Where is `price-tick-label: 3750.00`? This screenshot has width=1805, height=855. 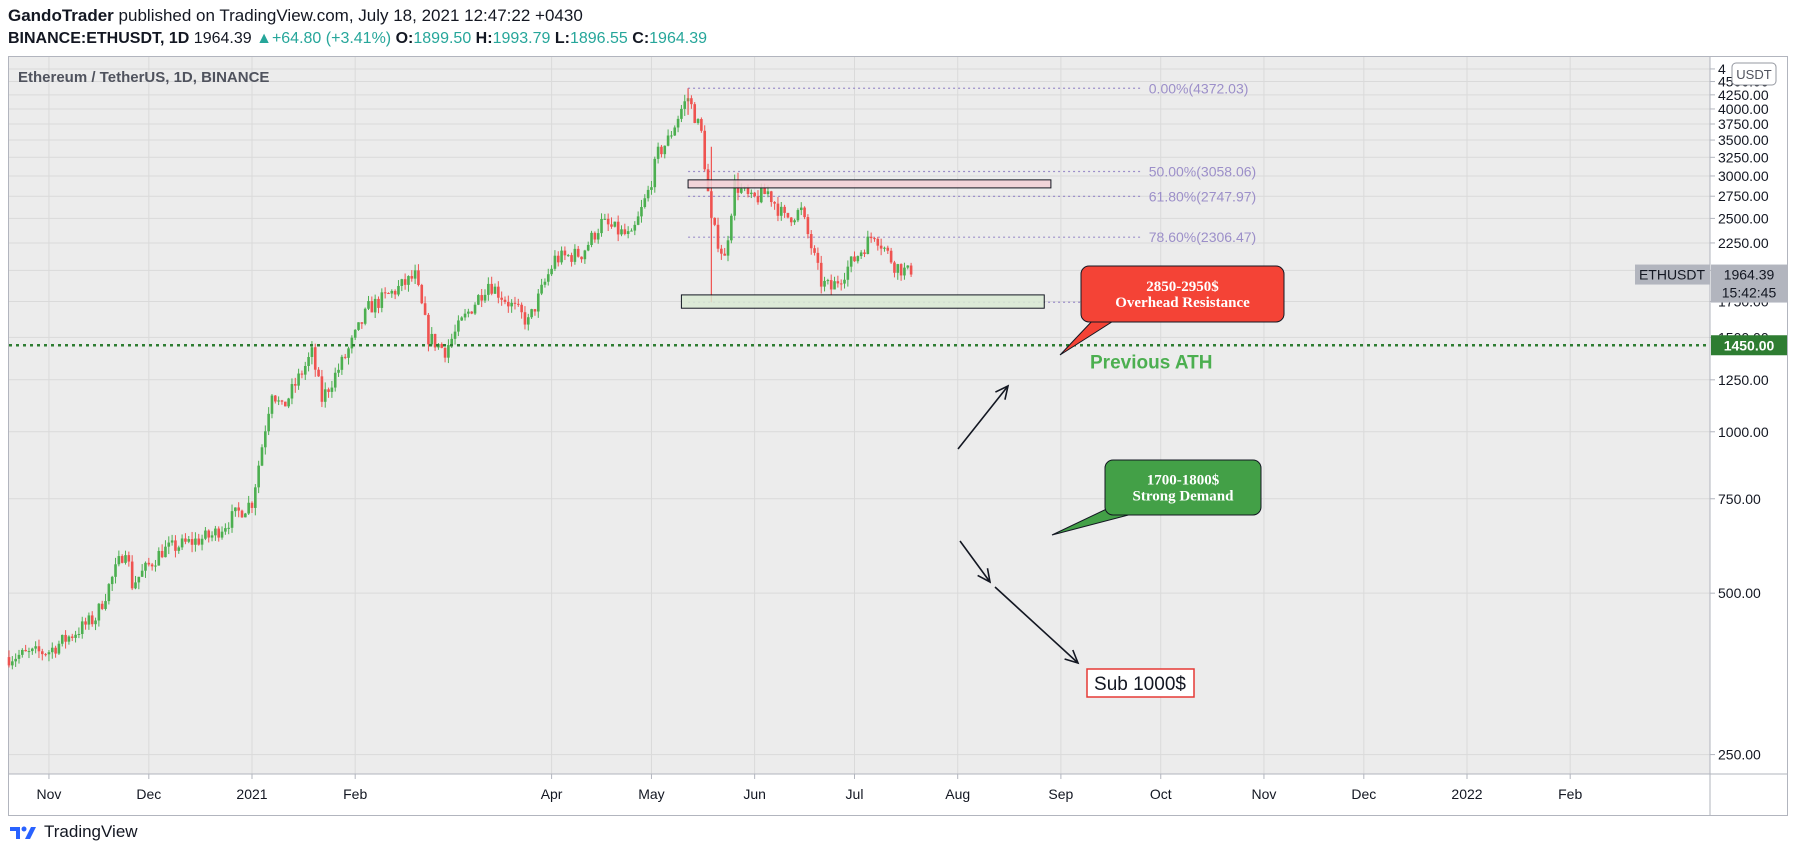
price-tick-label: 3750.00 is located at coordinates (1743, 124).